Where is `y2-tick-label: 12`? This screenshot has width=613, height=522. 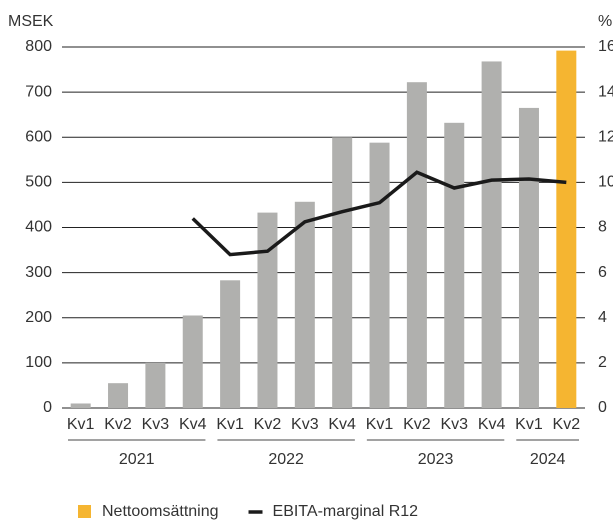 y2-tick-label: 12 is located at coordinates (605, 136).